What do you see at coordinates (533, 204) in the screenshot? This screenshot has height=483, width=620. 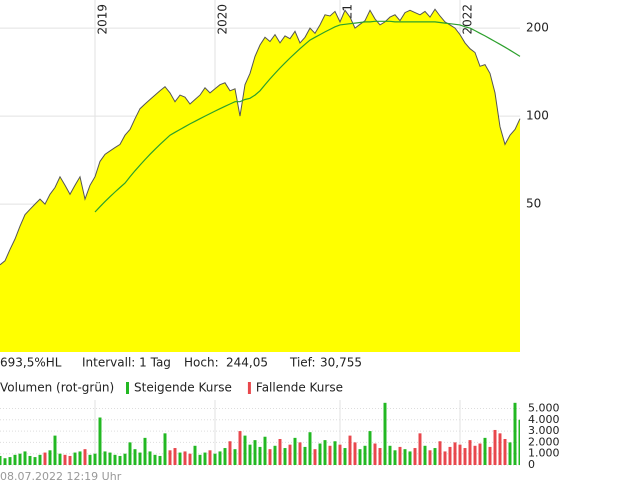 I see `y-tick-label: 50` at bounding box center [533, 204].